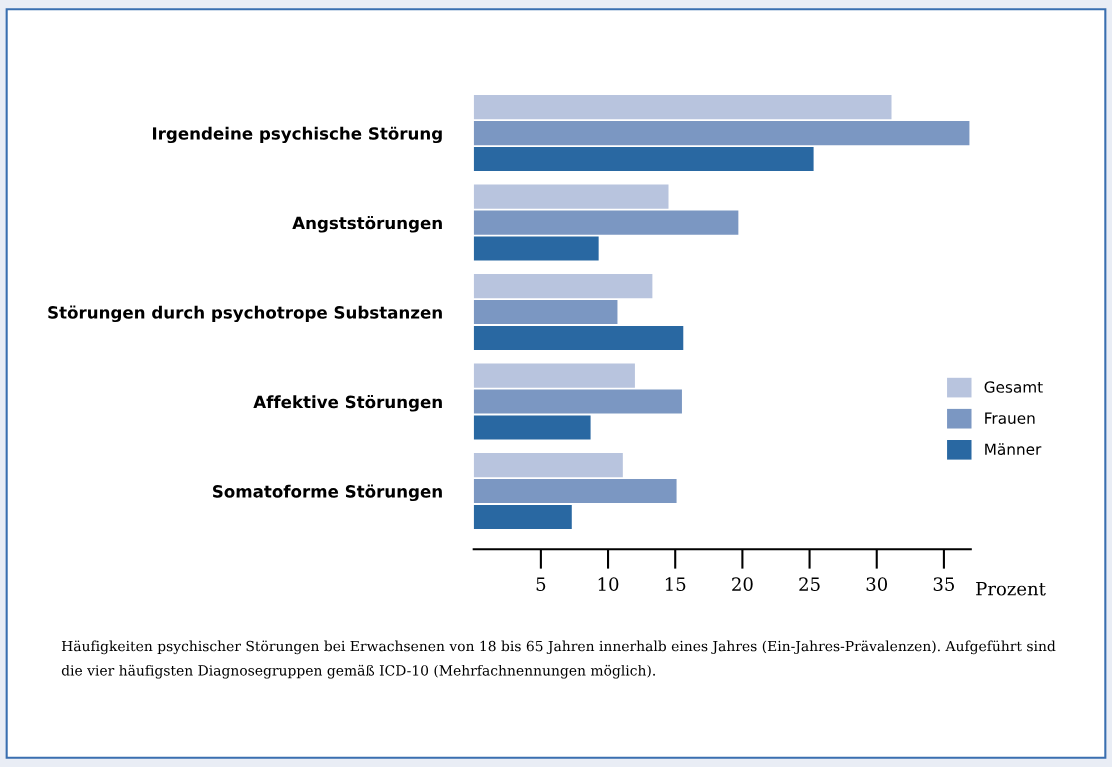  Describe the element at coordinates (245, 314) in the screenshot. I see `y-tick-label: Störungen durch psychotrope Substanzen` at that location.